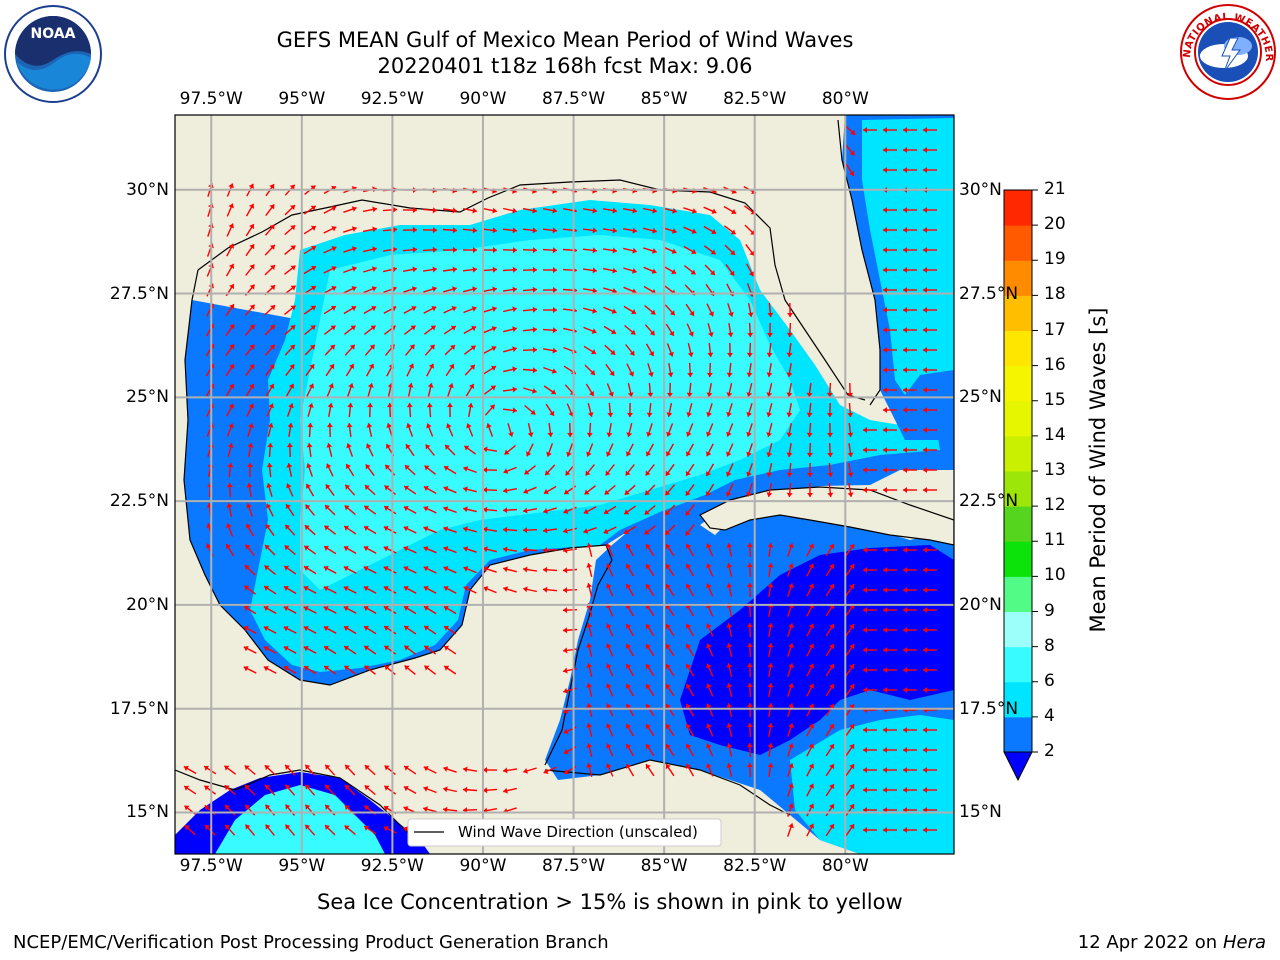  Describe the element at coordinates (1055, 399) in the screenshot. I see `colorbar-tick-label: 15` at that location.